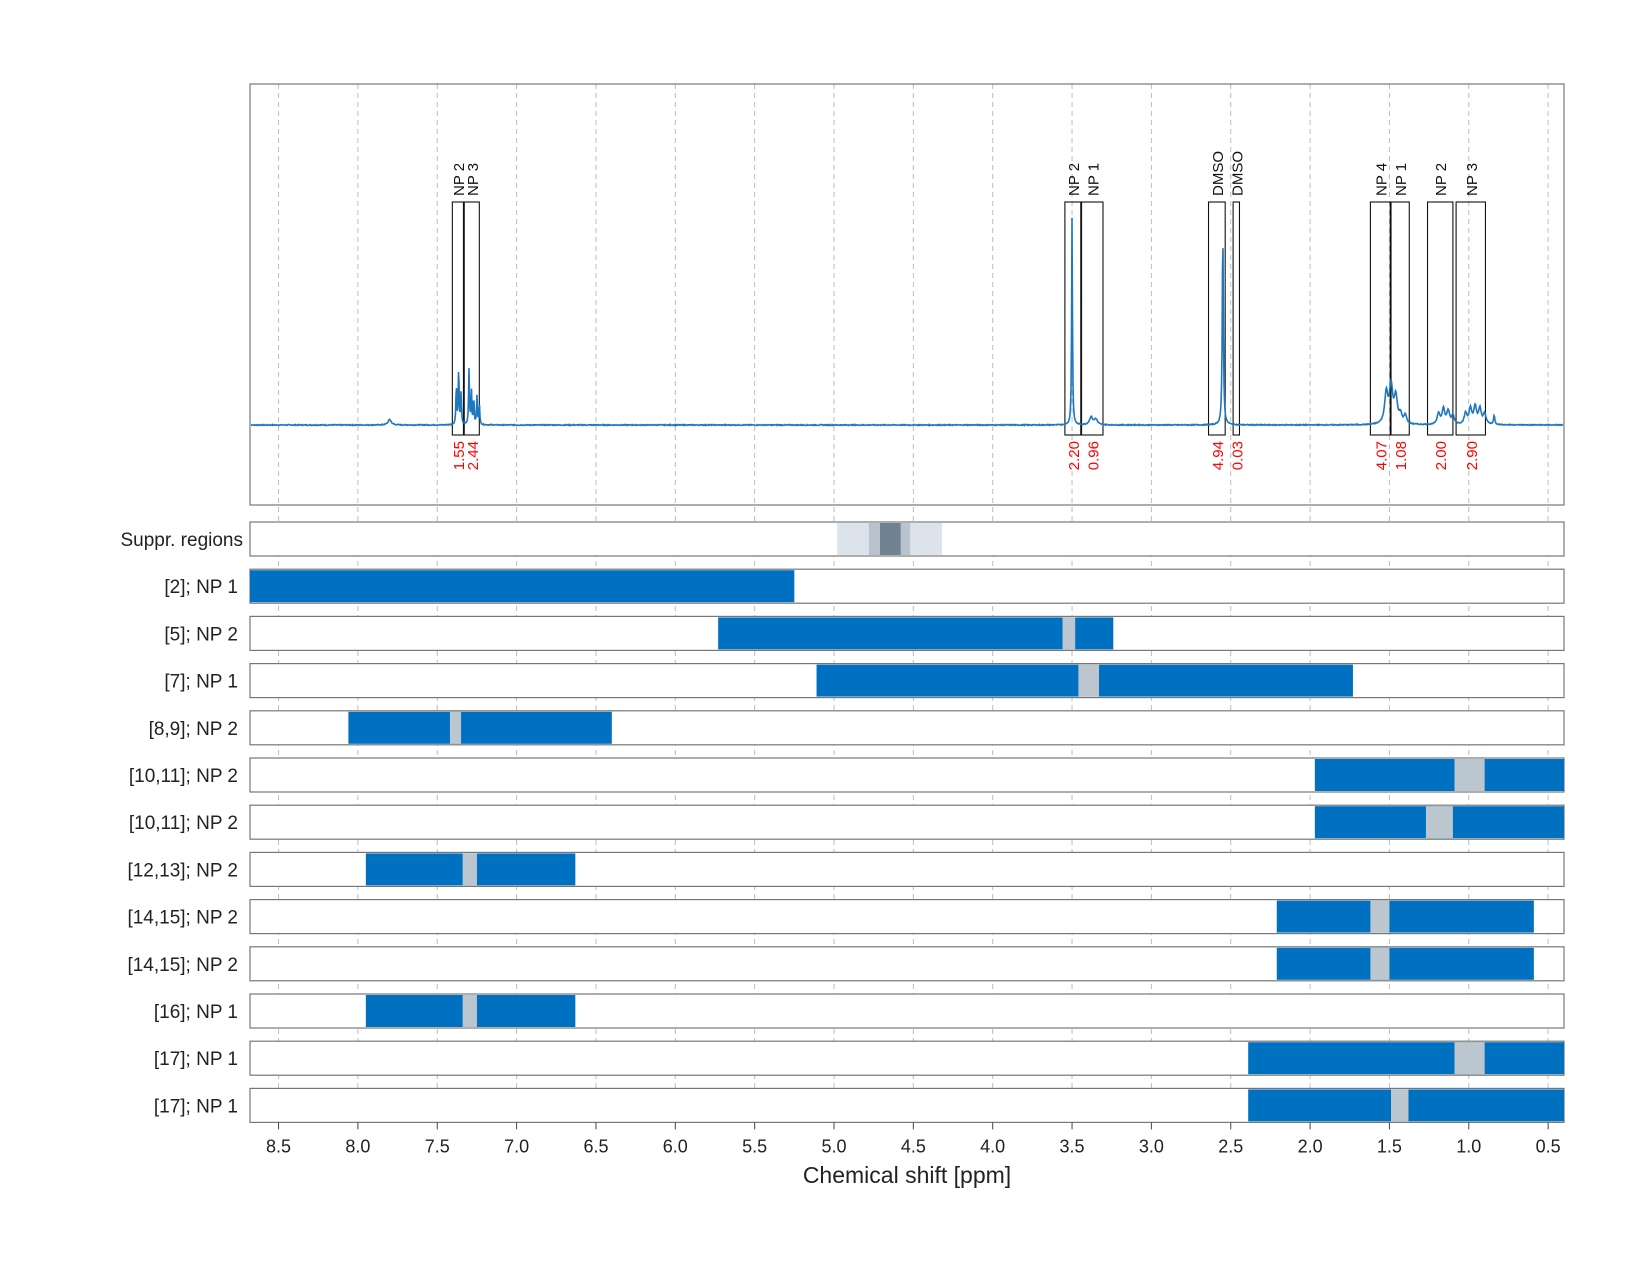 This screenshot has height=1280, width=1651. I want to click on row-label: [8,9]; NP 2, so click(193, 729).